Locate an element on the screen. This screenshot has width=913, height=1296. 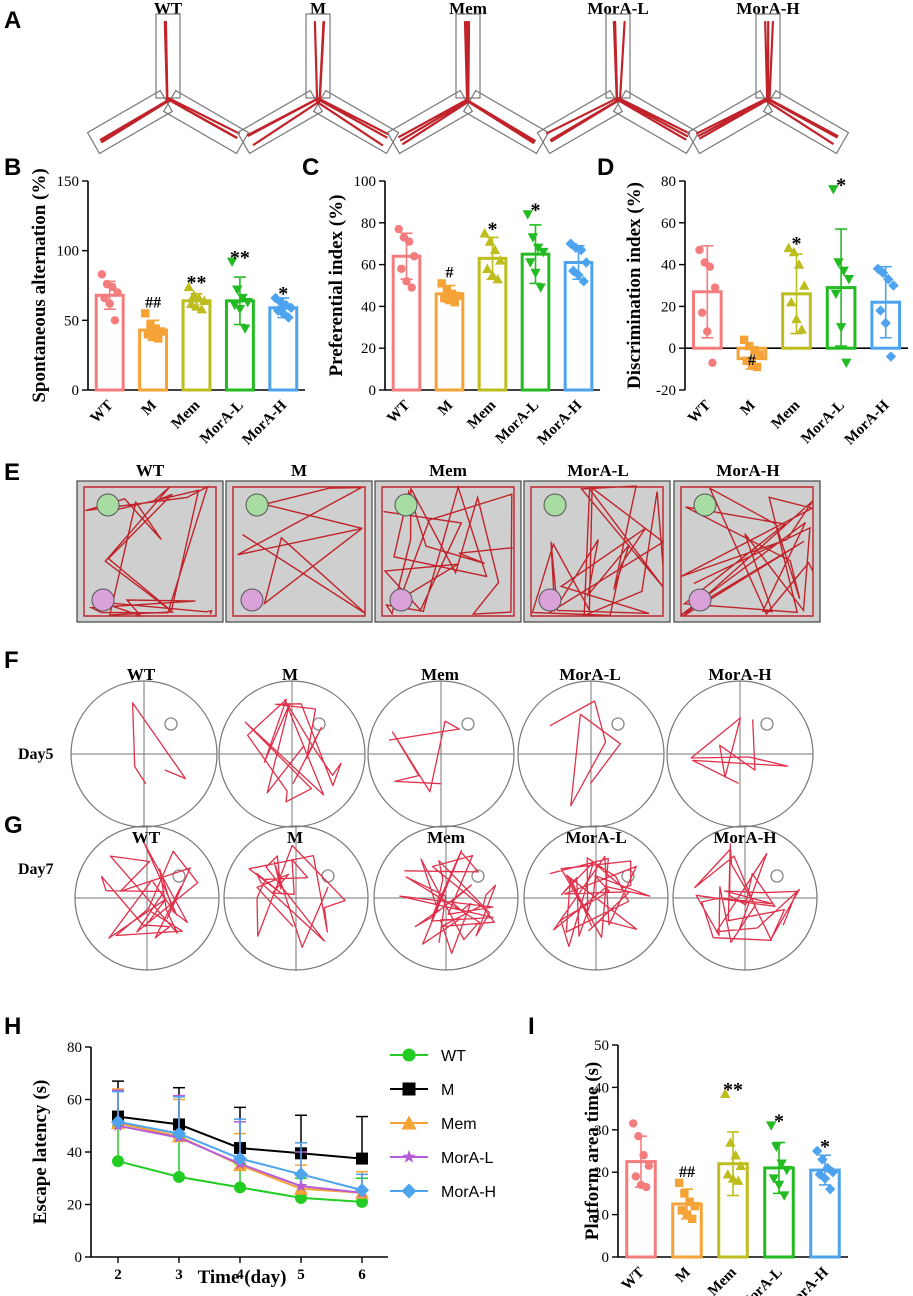
y-axis-title: Discrimination index (%) is located at coordinates (634, 285).